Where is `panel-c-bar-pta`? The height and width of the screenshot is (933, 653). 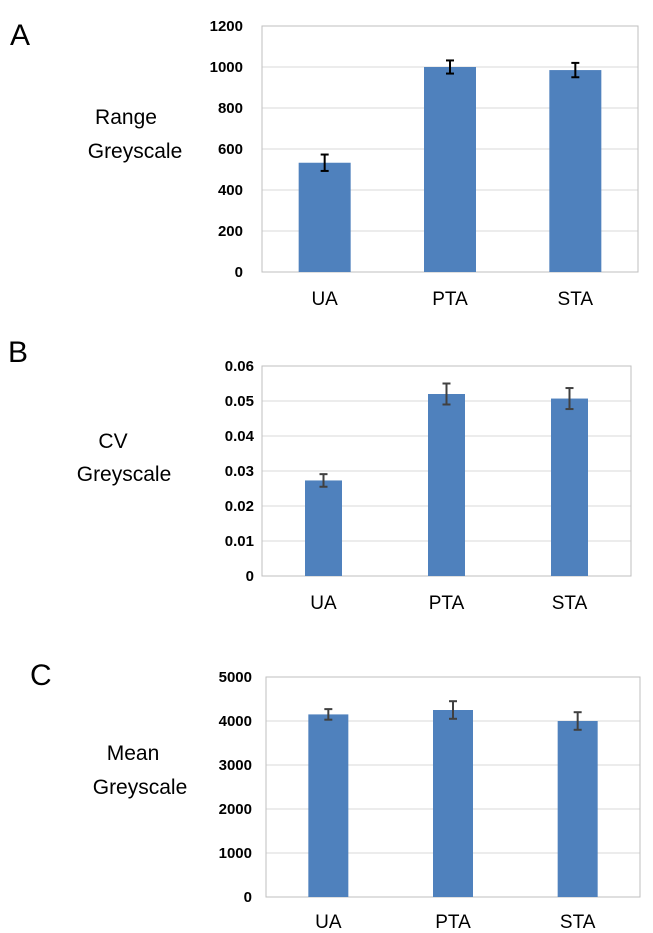
panel-c-bar-pta is located at coordinates (453, 803).